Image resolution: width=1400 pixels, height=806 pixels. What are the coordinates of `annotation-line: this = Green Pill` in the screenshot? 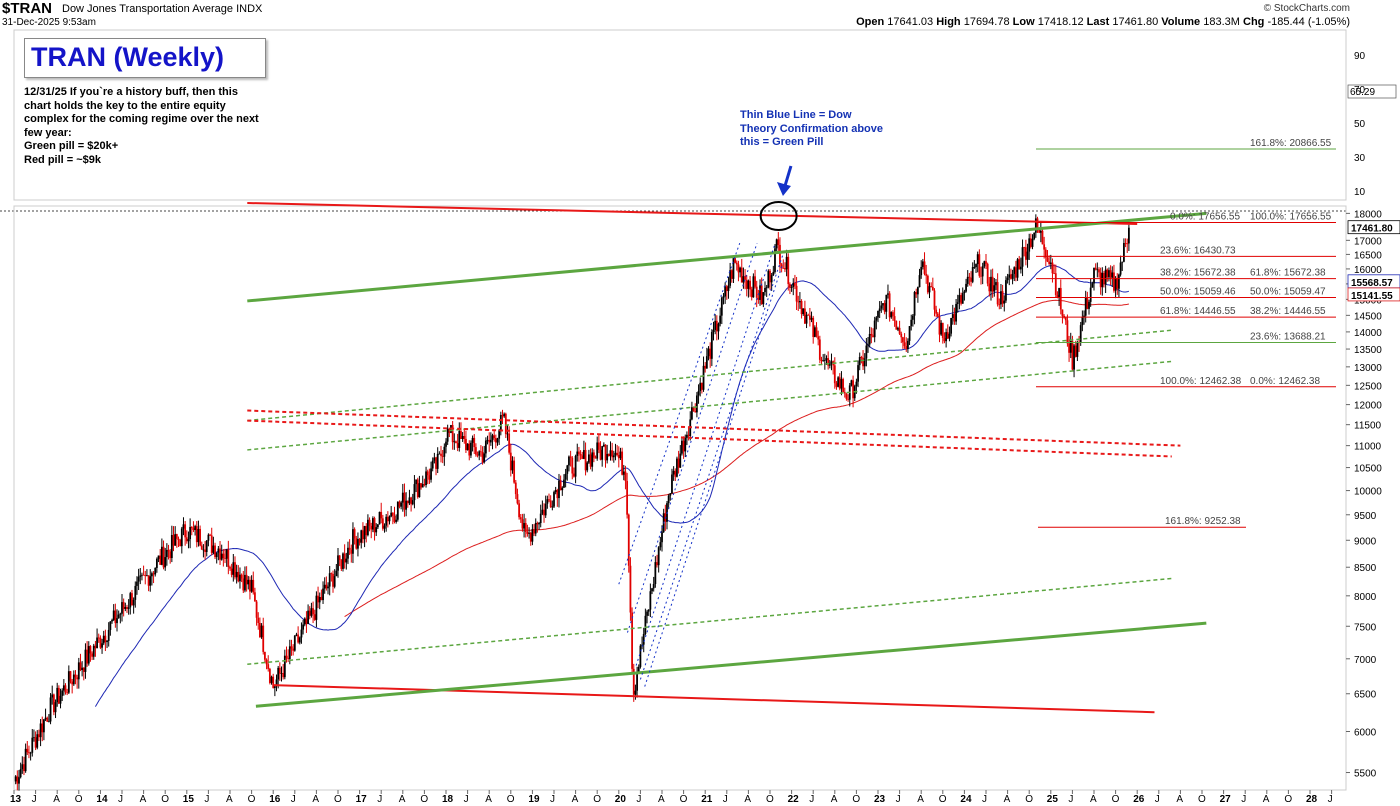 It's located at (782, 142).